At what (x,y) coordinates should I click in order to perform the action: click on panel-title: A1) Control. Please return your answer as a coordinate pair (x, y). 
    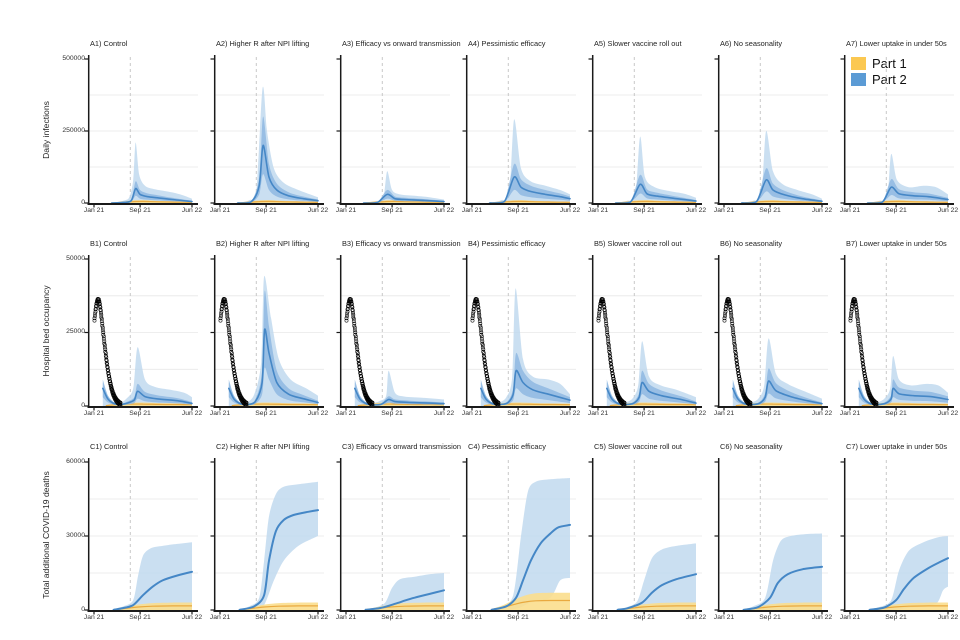
    Looking at the image, I should click on (109, 43).